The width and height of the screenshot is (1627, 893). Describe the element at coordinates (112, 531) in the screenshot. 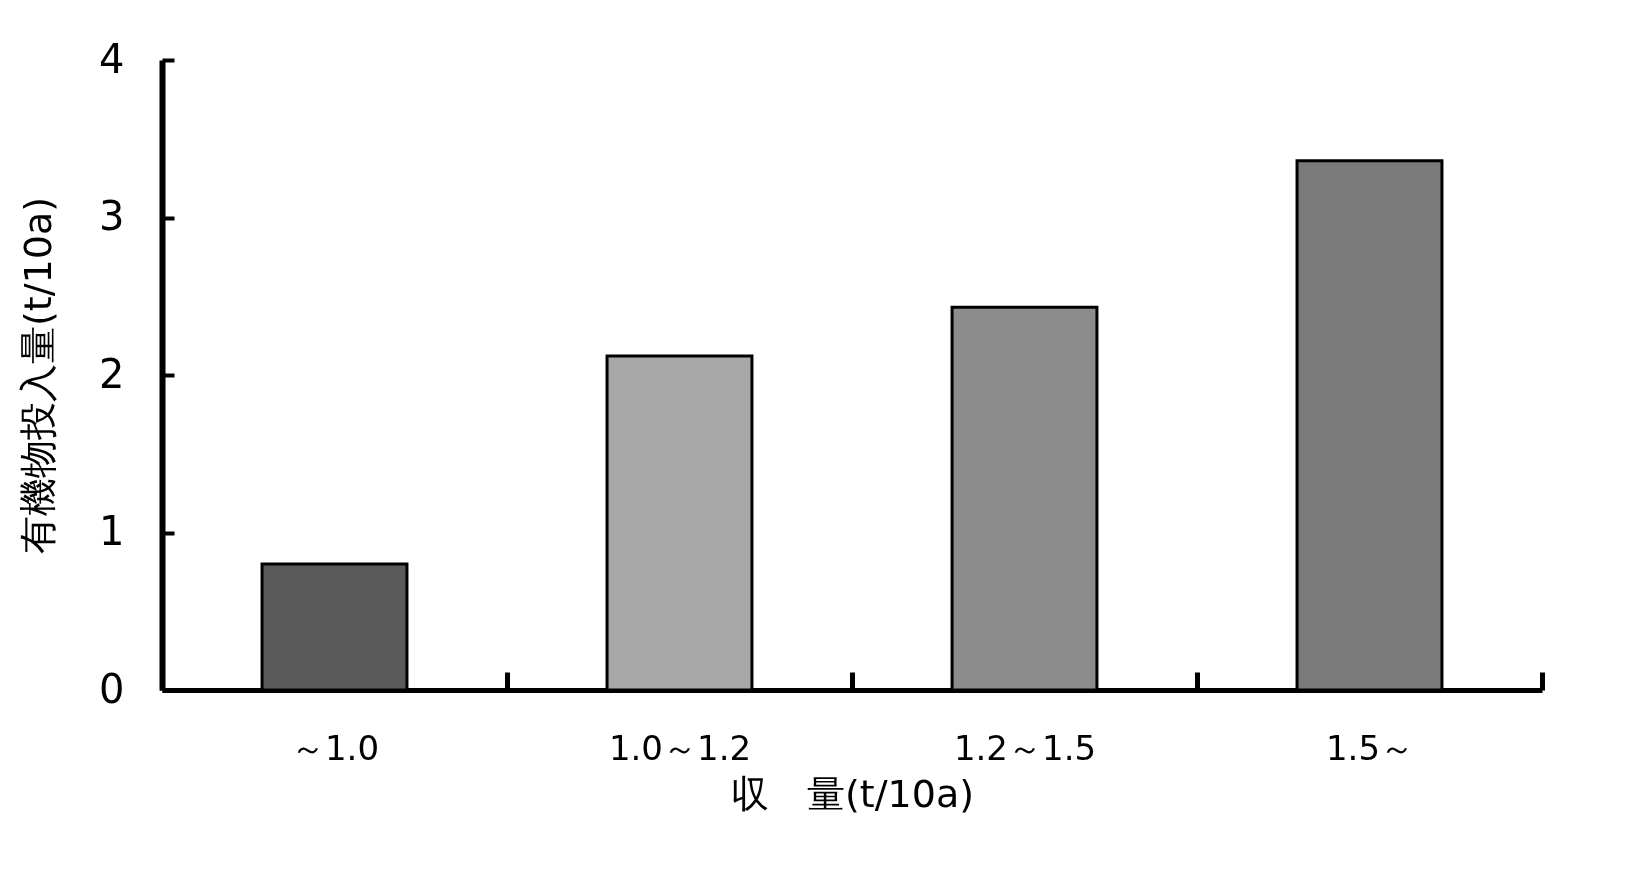

I see `y-tick-label: 1` at that location.